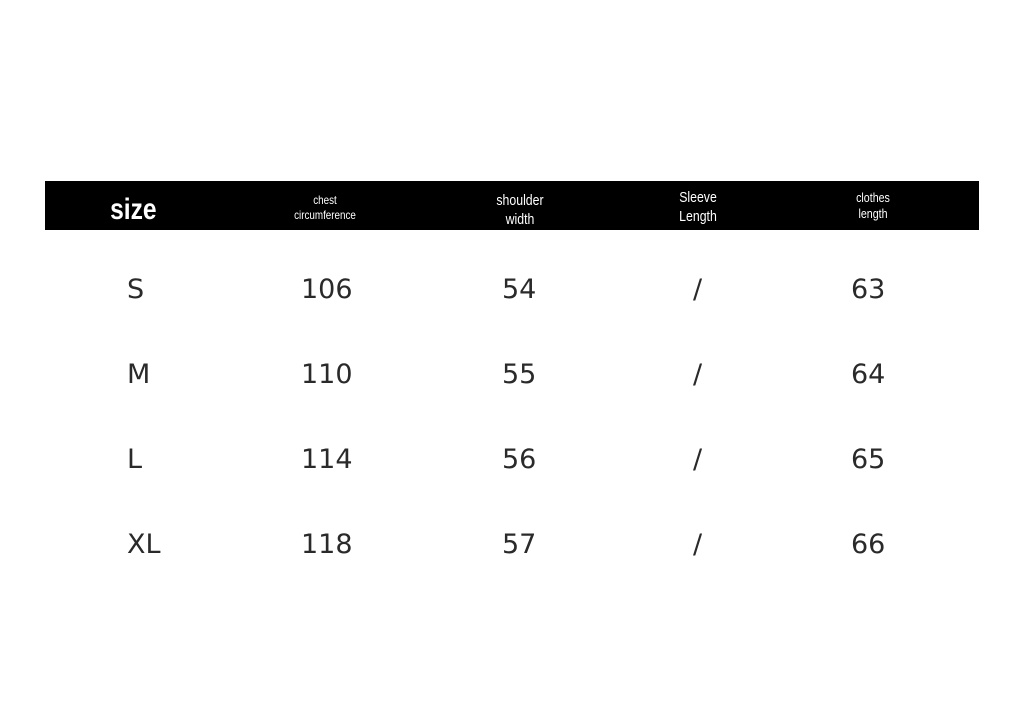  I want to click on table-cell: L, so click(135, 459).